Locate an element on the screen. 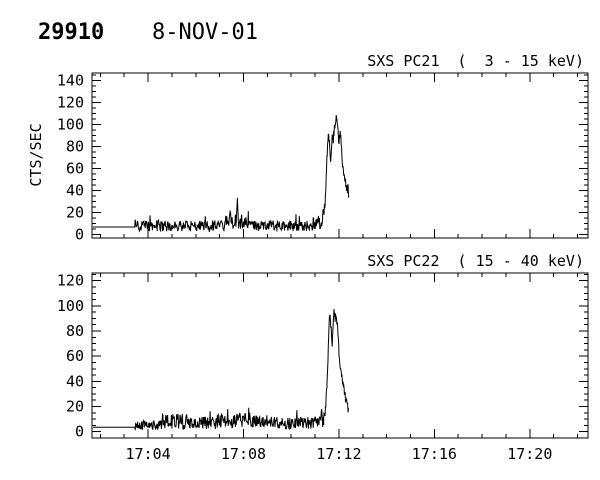  y-tick-label: 140 is located at coordinates (70, 80).